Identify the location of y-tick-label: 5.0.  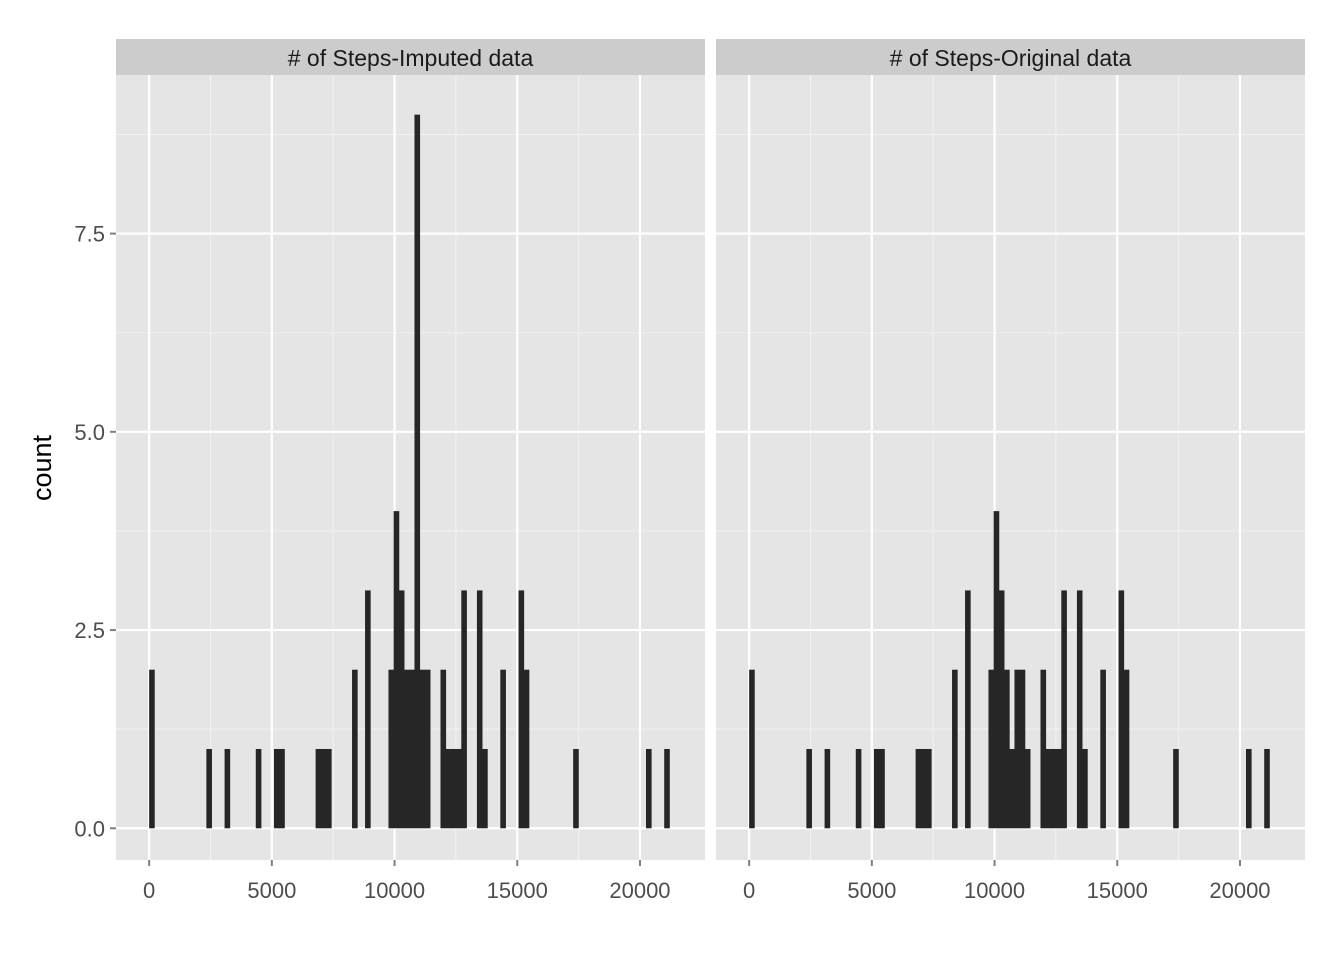
(89, 432).